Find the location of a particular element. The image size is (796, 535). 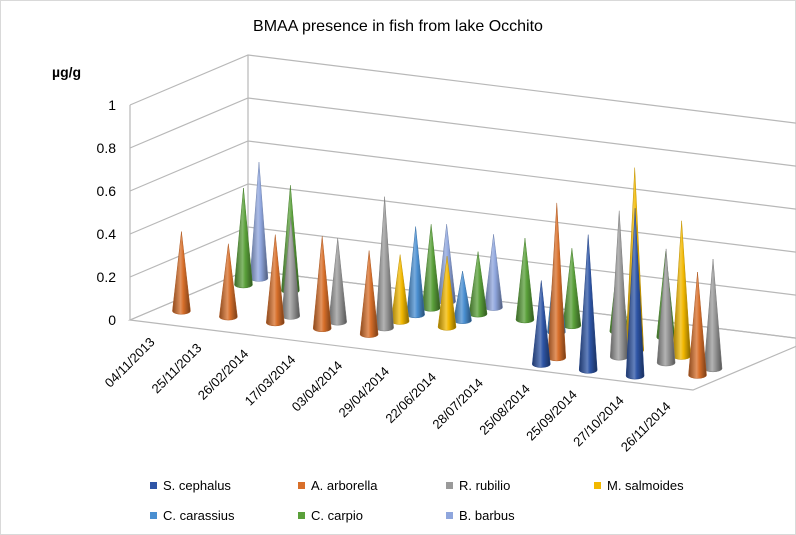

y-tick-label: 0.4 is located at coordinates (107, 234).